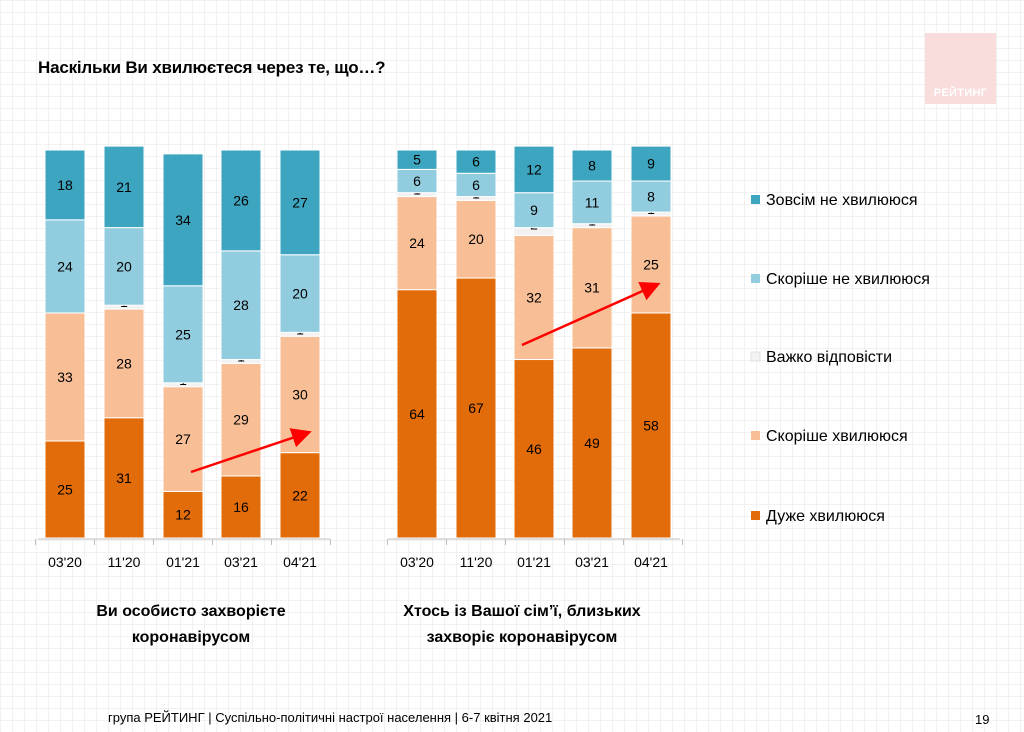 Image resolution: width=1024 pixels, height=732 pixels. What do you see at coordinates (592, 443) in the screenshot?
I see `data-label: 49` at bounding box center [592, 443].